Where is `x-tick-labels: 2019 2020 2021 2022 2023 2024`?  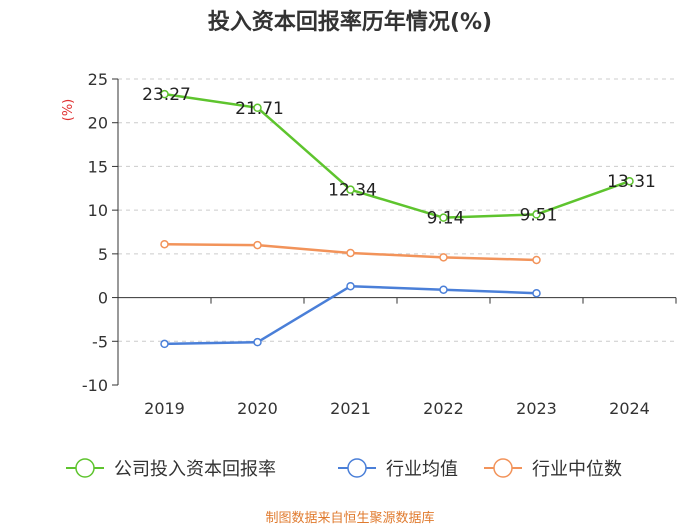
x-tick-labels: 2019 2020 2021 2022 2023 2024 is located at coordinates (397, 408).